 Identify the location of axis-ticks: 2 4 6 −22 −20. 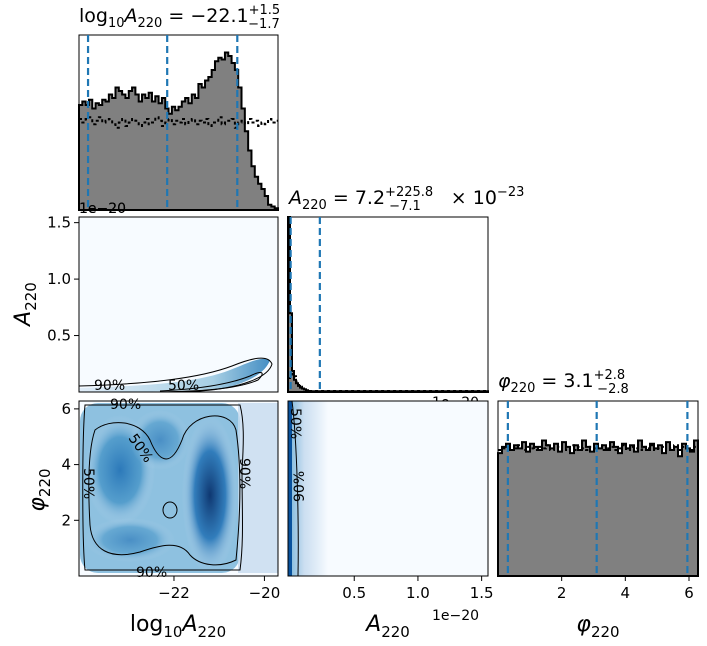
(170, 501).